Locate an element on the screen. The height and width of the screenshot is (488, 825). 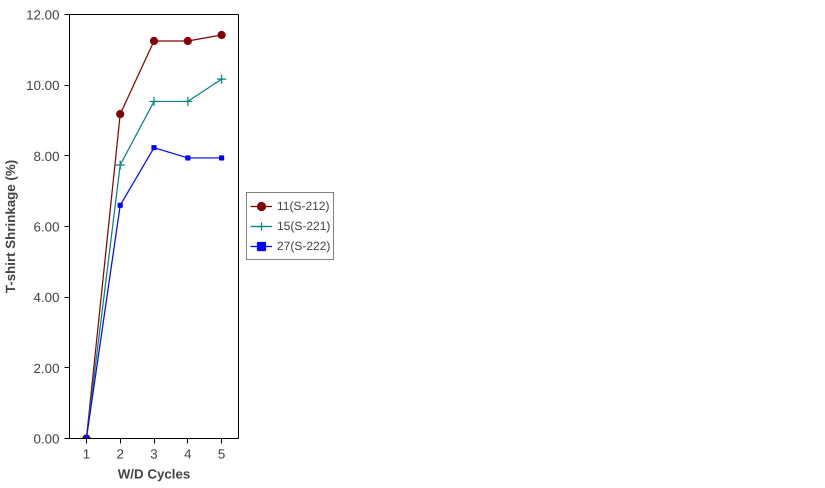
legend-label: 11(S-212) is located at coordinates (303, 206).